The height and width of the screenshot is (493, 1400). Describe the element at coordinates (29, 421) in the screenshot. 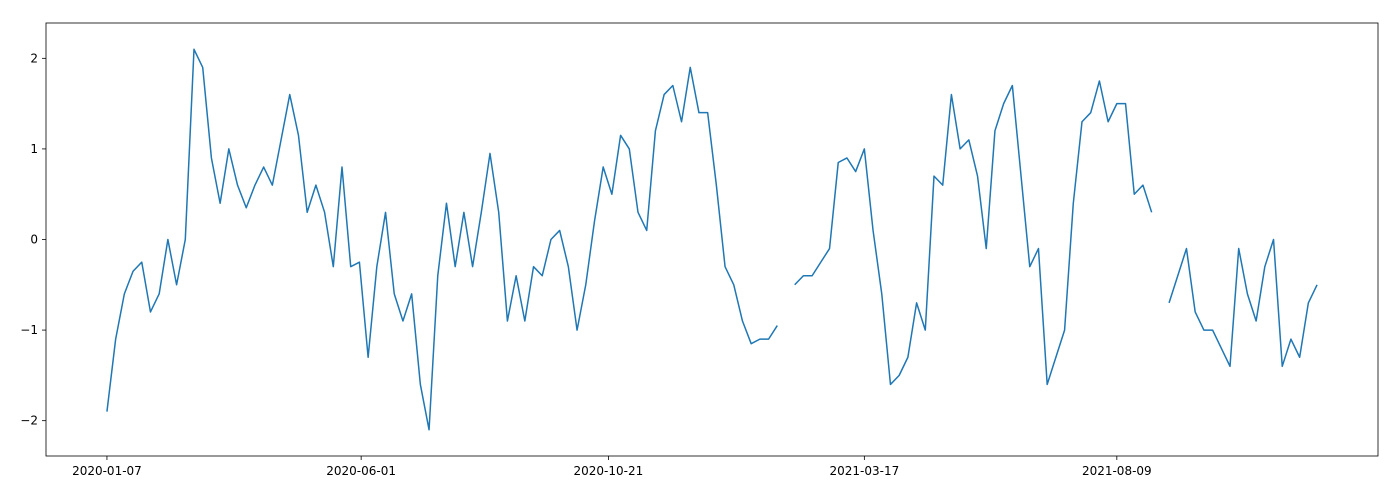

I see `y-tick-label: −2` at that location.